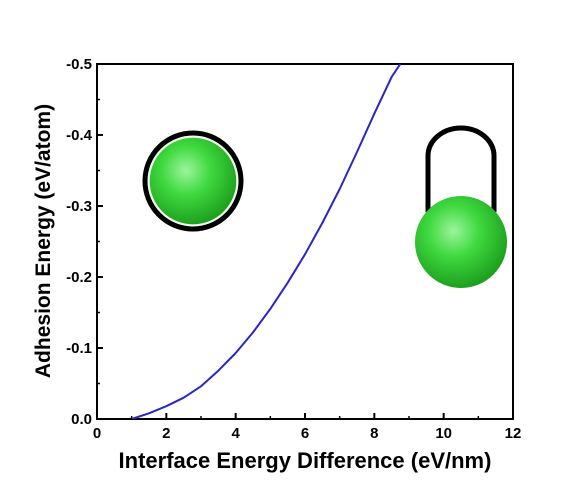 This screenshot has height=500, width=562. I want to click on x-tick-label: 6, so click(305, 433).